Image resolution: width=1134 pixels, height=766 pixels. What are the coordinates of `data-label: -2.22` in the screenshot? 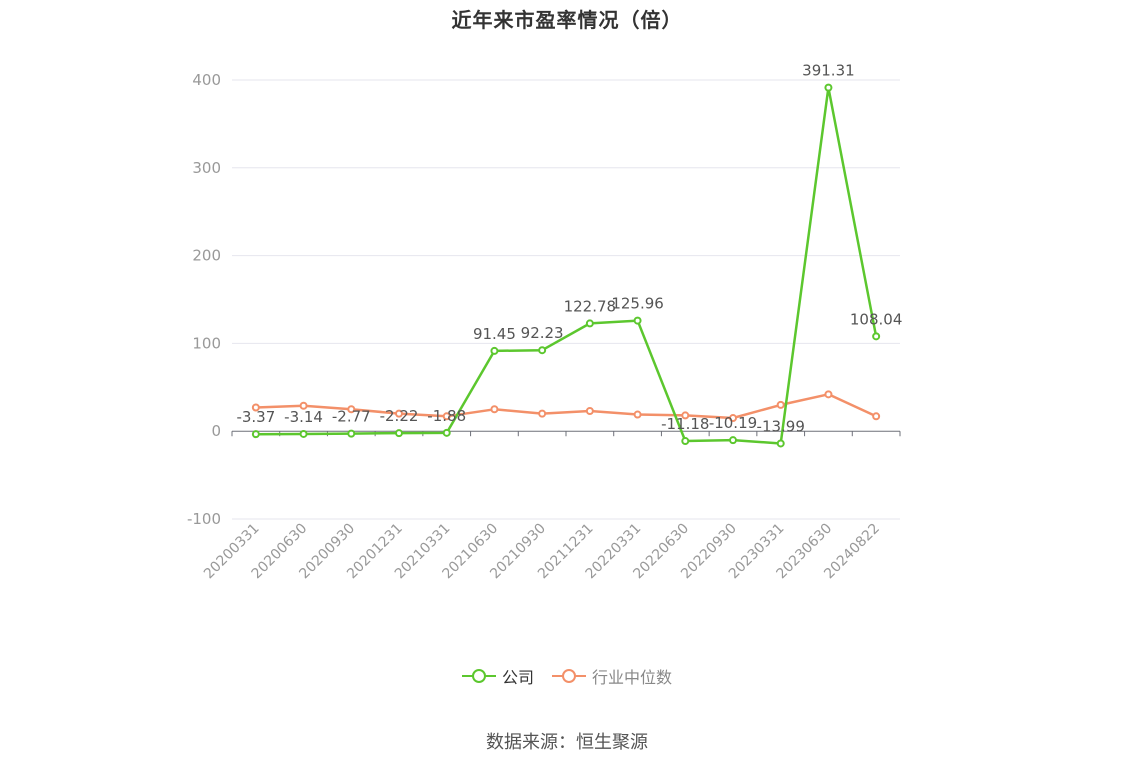 It's located at (399, 416).